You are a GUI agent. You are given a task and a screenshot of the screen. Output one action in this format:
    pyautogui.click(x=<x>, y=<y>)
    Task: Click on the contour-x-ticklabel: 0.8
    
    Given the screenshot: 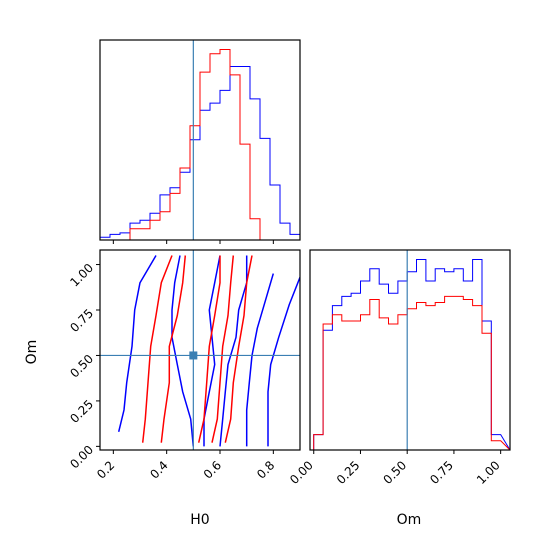 What is the action you would take?
    pyautogui.click(x=265, y=469)
    